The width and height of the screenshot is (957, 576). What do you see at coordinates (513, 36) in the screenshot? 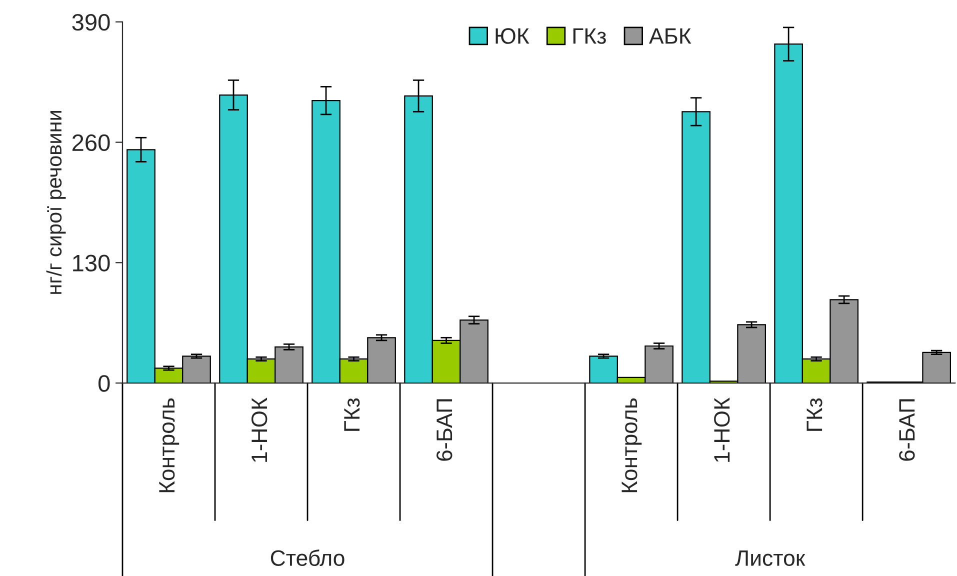
I see `legend-label: ЮК` at bounding box center [513, 36].